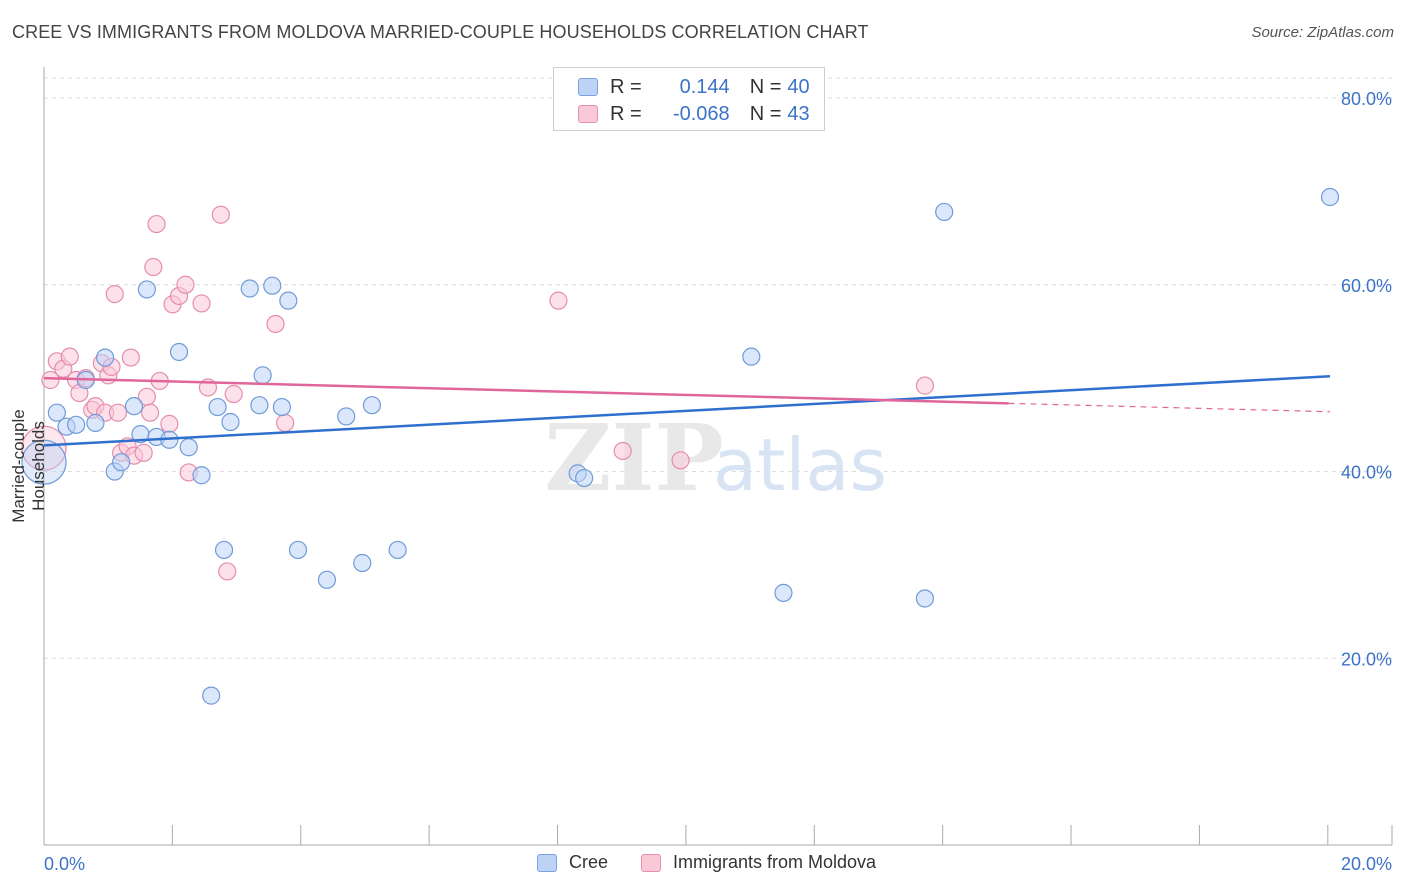 This screenshot has height=892, width=1406. Describe the element at coordinates (704, 86) in the screenshot. I see `cree-r-value: 0.144` at that location.